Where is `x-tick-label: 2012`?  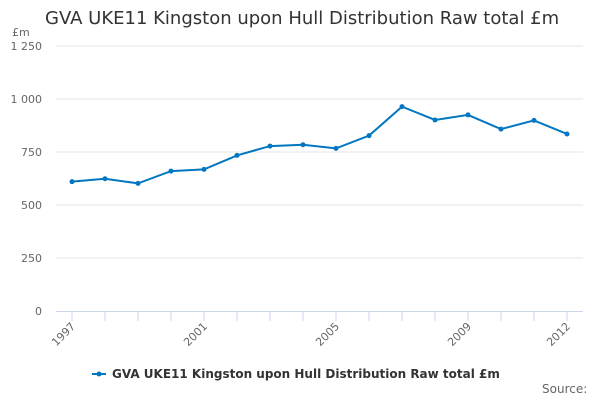 x-tick-label: 2012 is located at coordinates (558, 334).